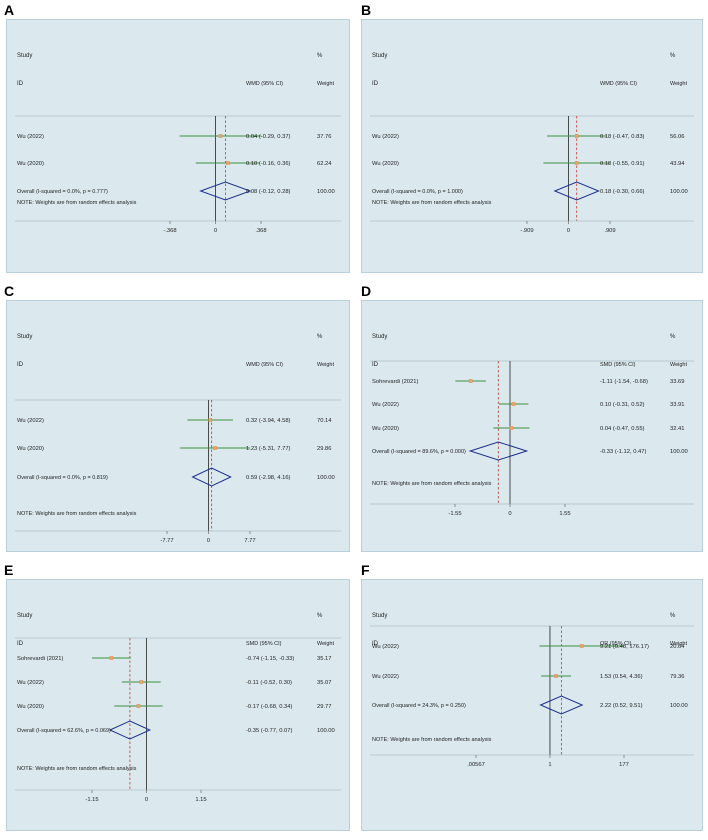 This screenshot has height=840, width=708. What do you see at coordinates (166, 541) in the screenshot?
I see `tick-label: -7.77` at bounding box center [166, 541].